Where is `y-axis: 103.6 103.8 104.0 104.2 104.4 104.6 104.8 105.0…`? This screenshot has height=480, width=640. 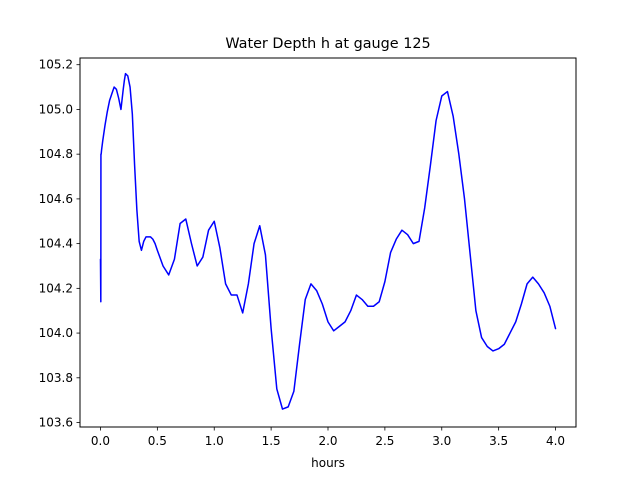
y-axis: 103.6 103.8 104.0 104.2 104.4 104.6 104.8 105.0… is located at coordinates (59, 244).